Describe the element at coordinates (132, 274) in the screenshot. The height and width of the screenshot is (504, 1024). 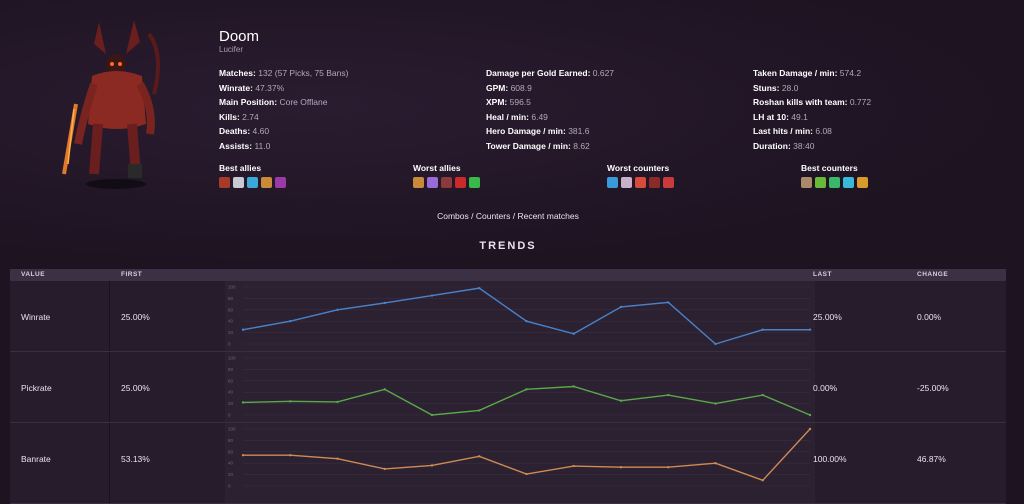
I see `header-first: FIRST` at that location.